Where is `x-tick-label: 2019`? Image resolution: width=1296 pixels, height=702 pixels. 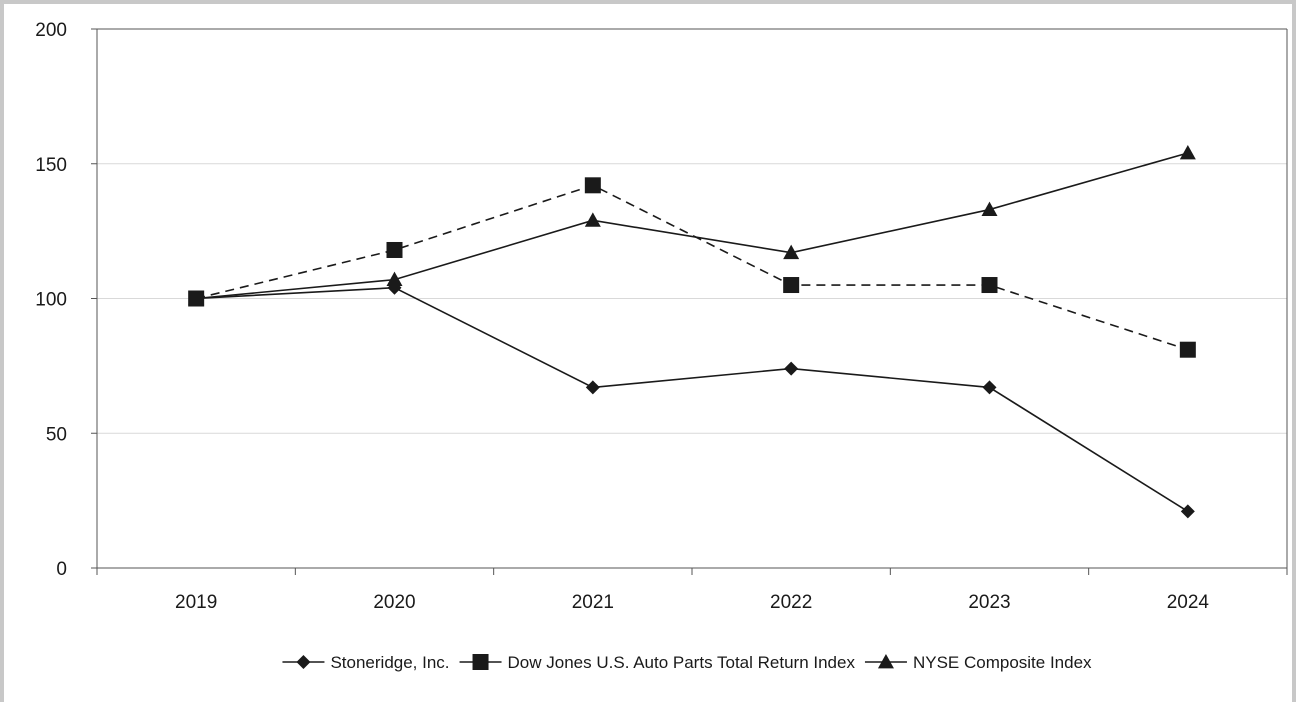 x-tick-label: 2019 is located at coordinates (196, 602).